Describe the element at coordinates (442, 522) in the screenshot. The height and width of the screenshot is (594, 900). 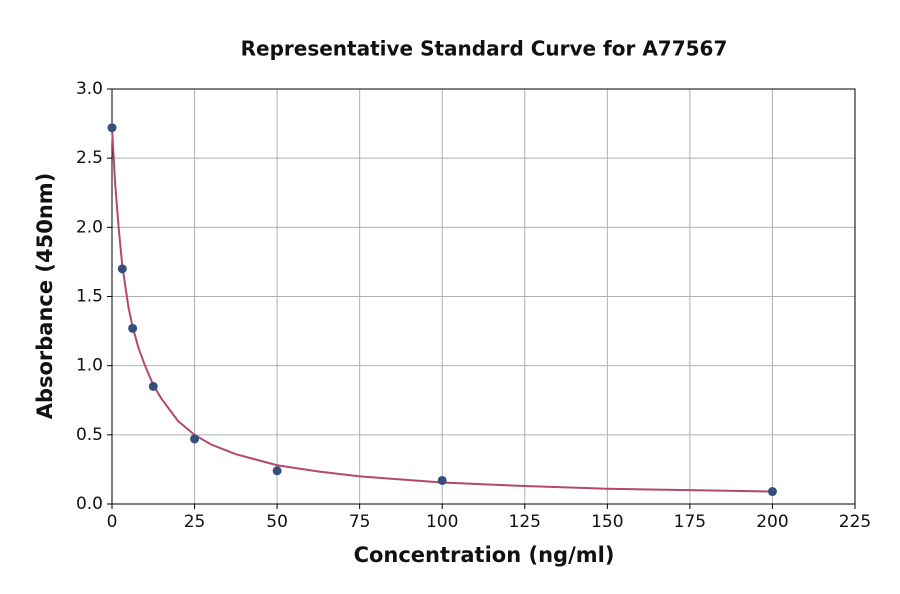
I see `x-tick-label: 100` at that location.